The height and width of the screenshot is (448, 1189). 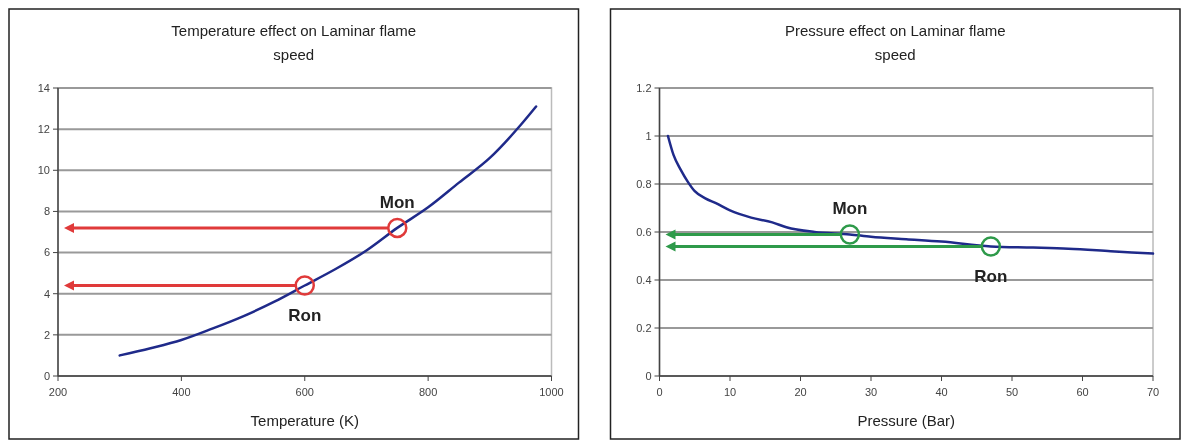 What do you see at coordinates (43, 128) in the screenshot?
I see `y-tick-label: 12` at bounding box center [43, 128].